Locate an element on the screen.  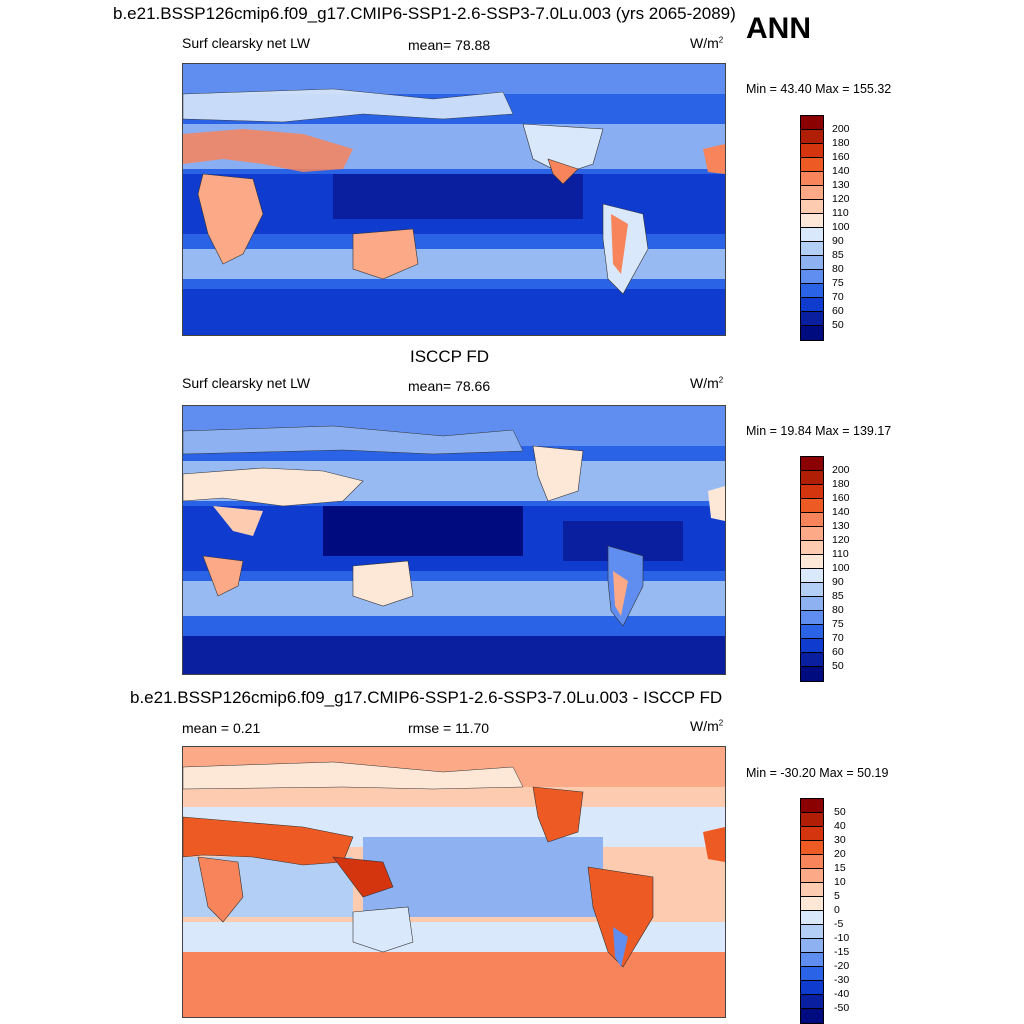
colorbar-tick: -20 is located at coordinates (842, 966).